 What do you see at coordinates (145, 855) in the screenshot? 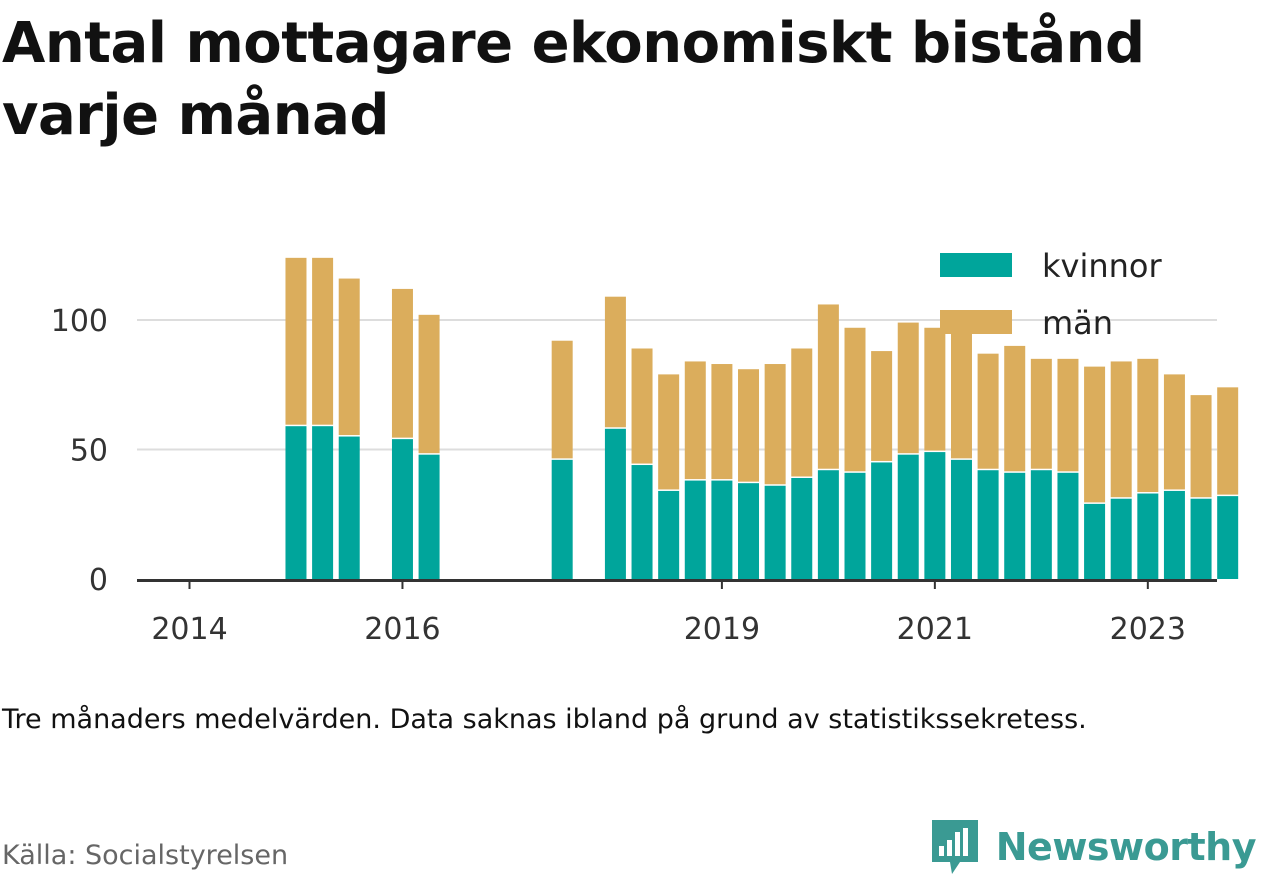
I see `source-text: Källa: Socialstyrelsen` at bounding box center [145, 855].